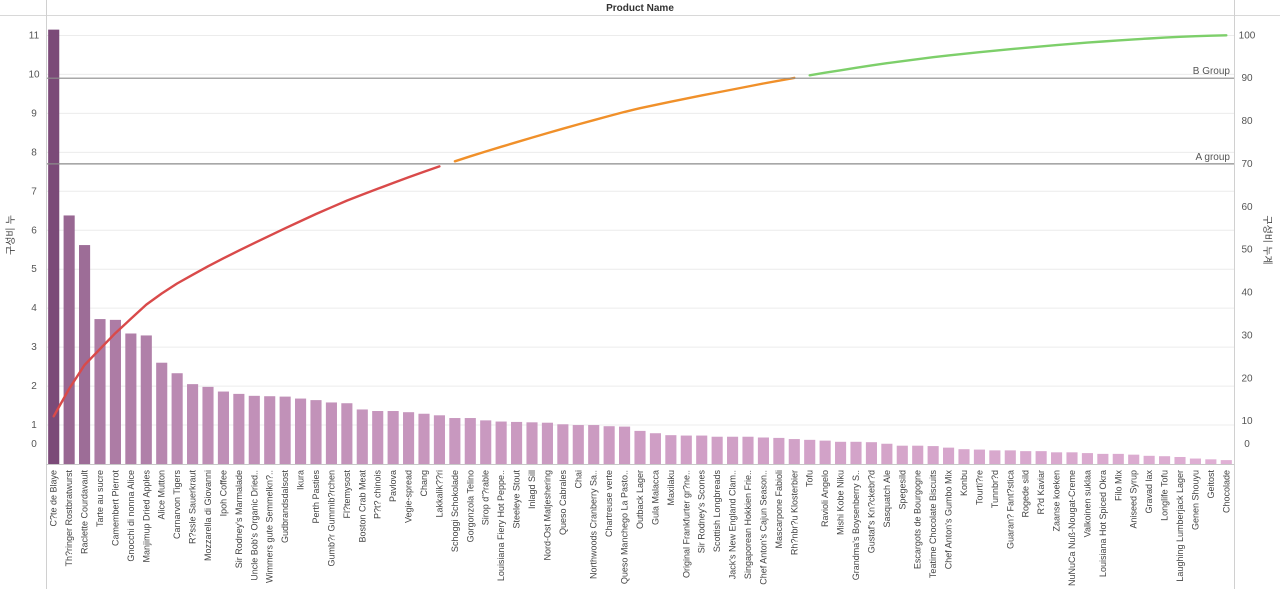  What do you see at coordinates (1247, 250) in the screenshot?
I see `y2-tick-label: 50` at bounding box center [1247, 250].